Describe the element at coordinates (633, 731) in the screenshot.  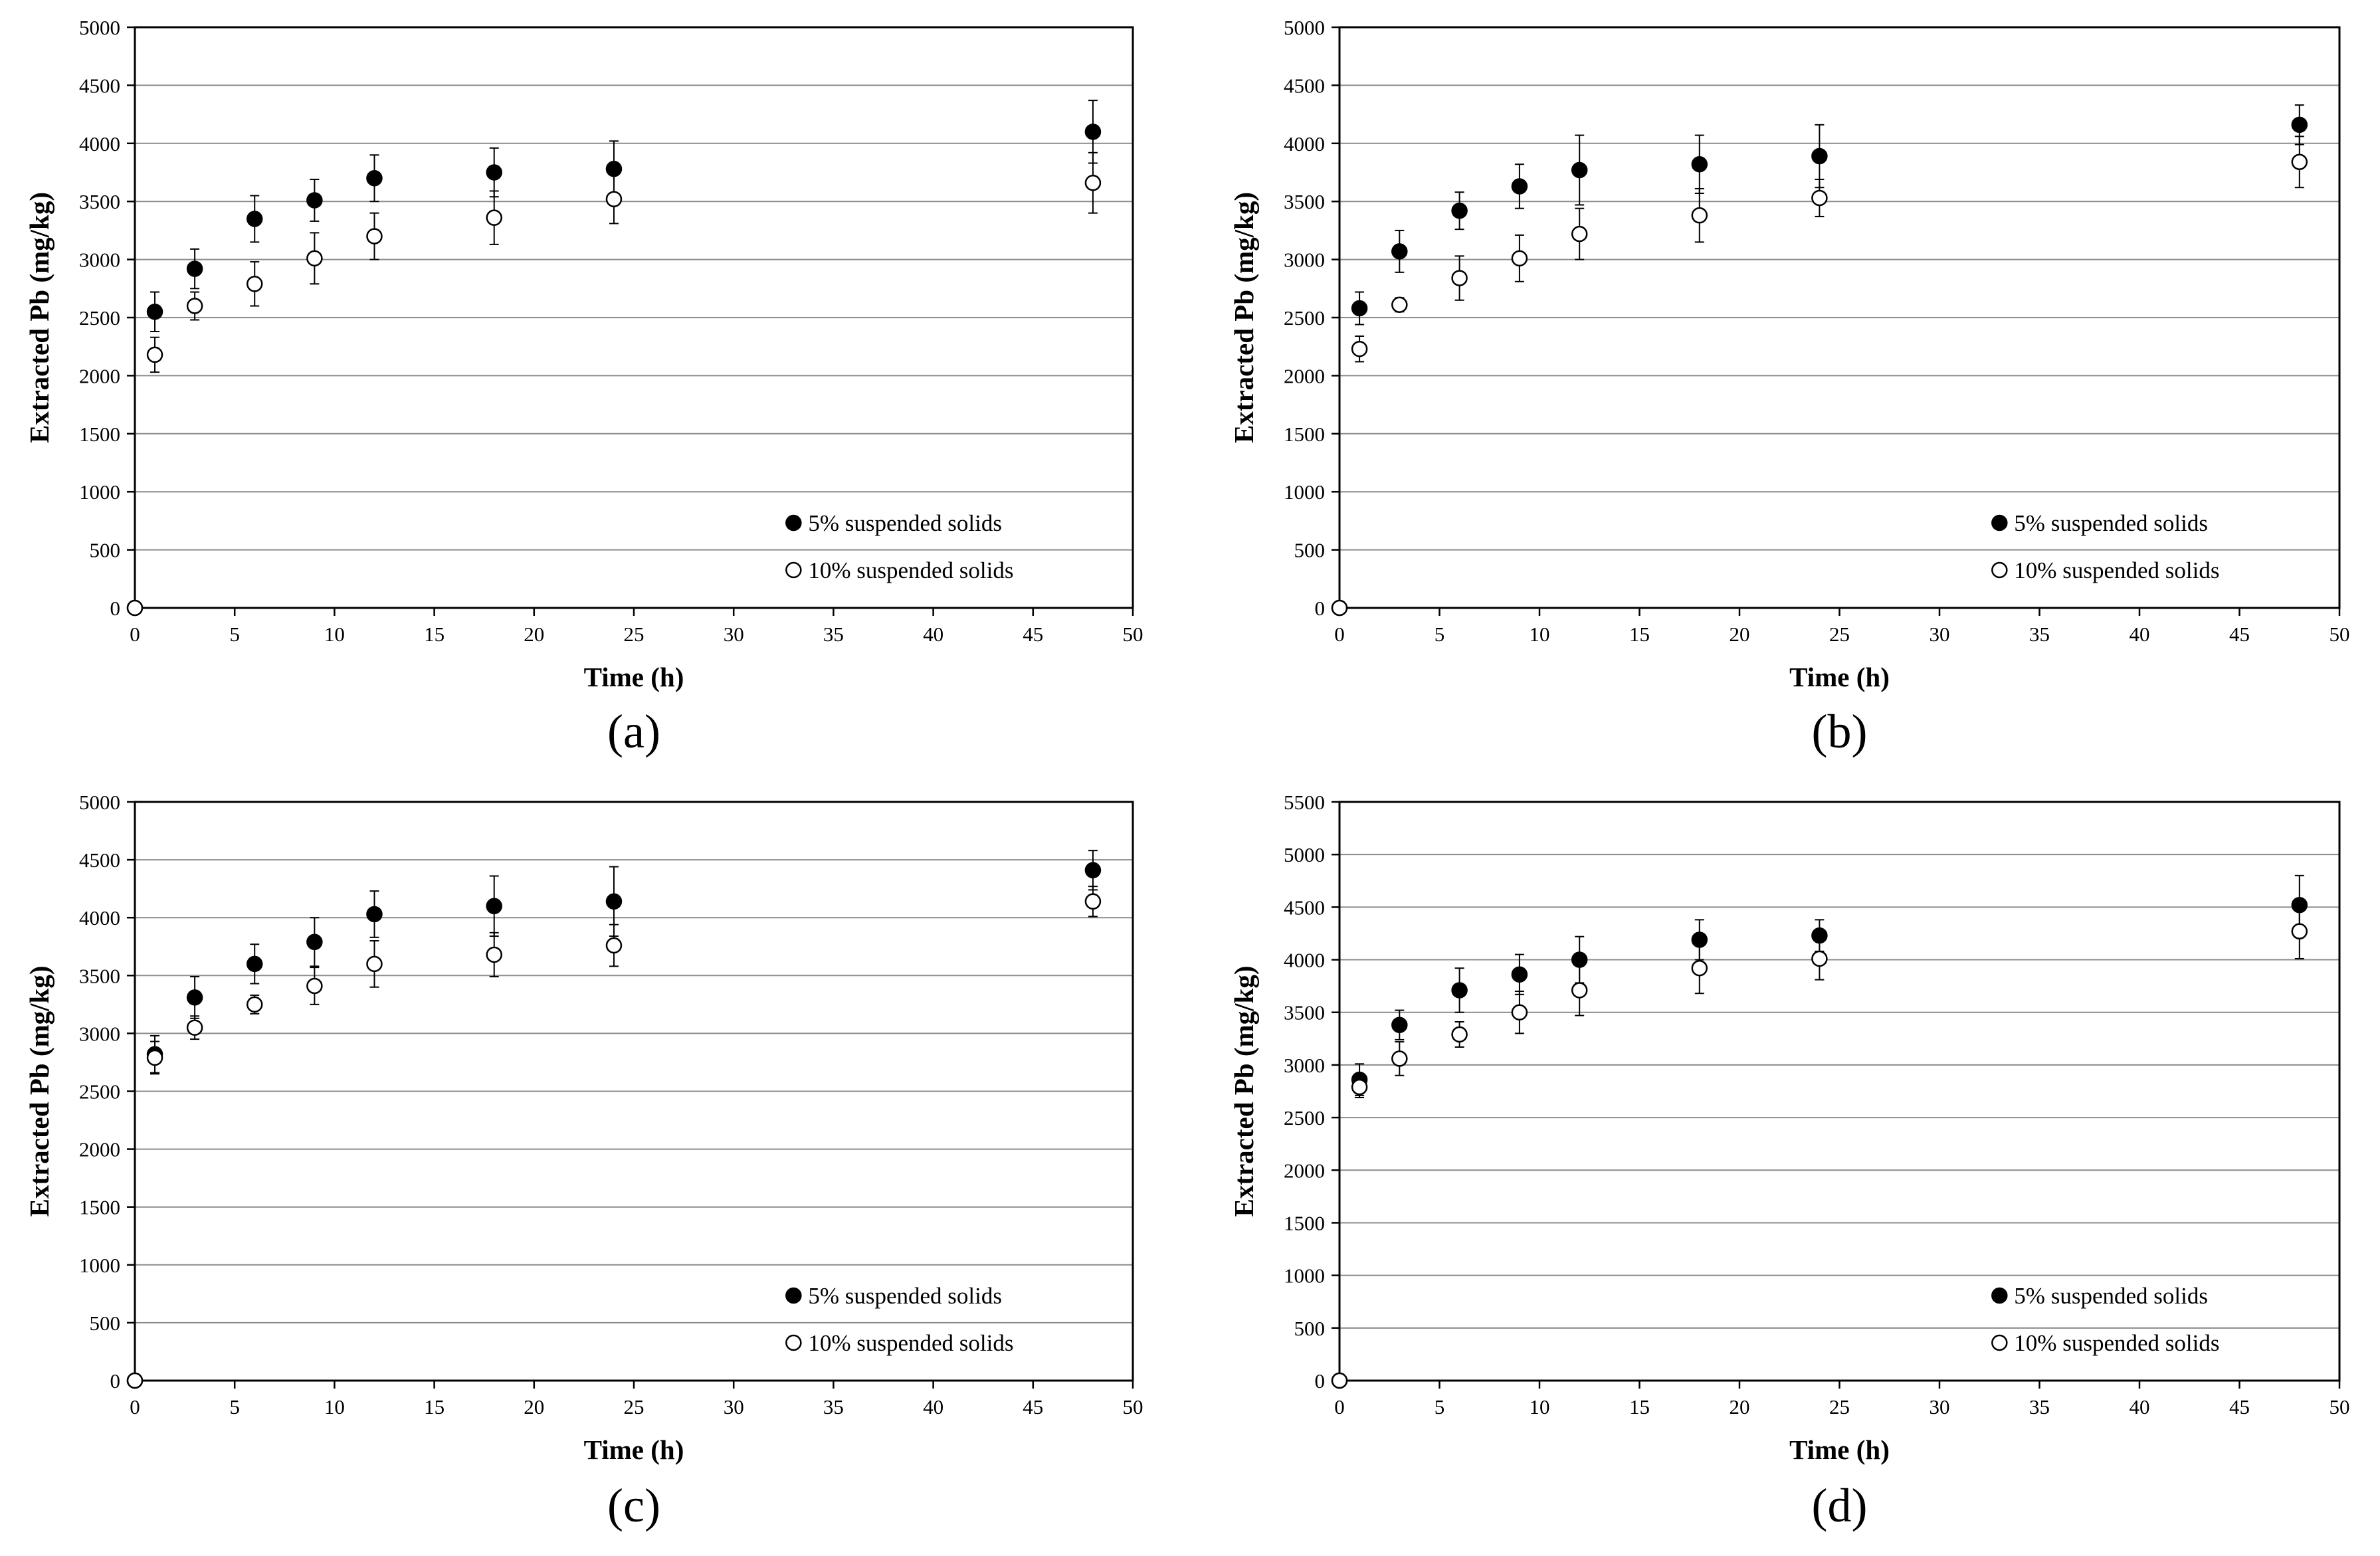
I see `panel-caption: (a)` at that location.